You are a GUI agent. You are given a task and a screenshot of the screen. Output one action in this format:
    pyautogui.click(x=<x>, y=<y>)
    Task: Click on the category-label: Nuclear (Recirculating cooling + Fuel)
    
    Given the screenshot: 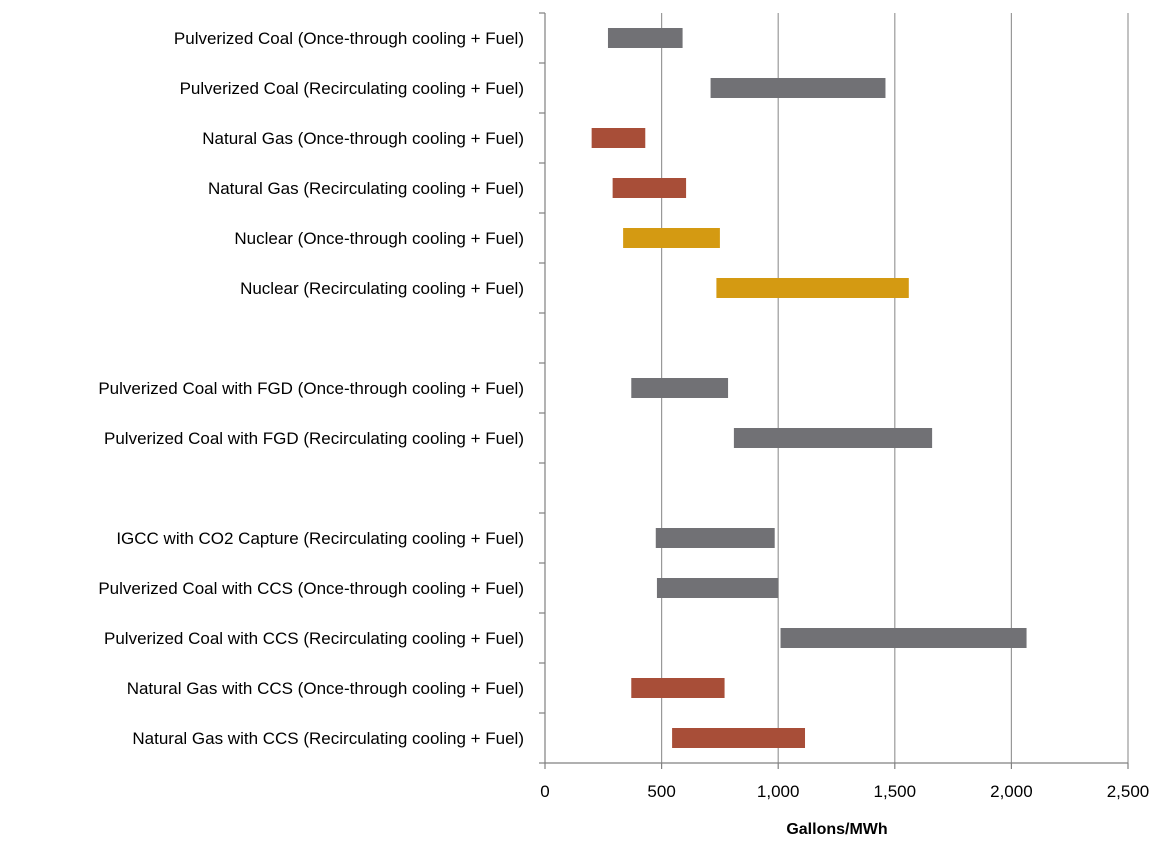 What is the action you would take?
    pyautogui.click(x=382, y=288)
    